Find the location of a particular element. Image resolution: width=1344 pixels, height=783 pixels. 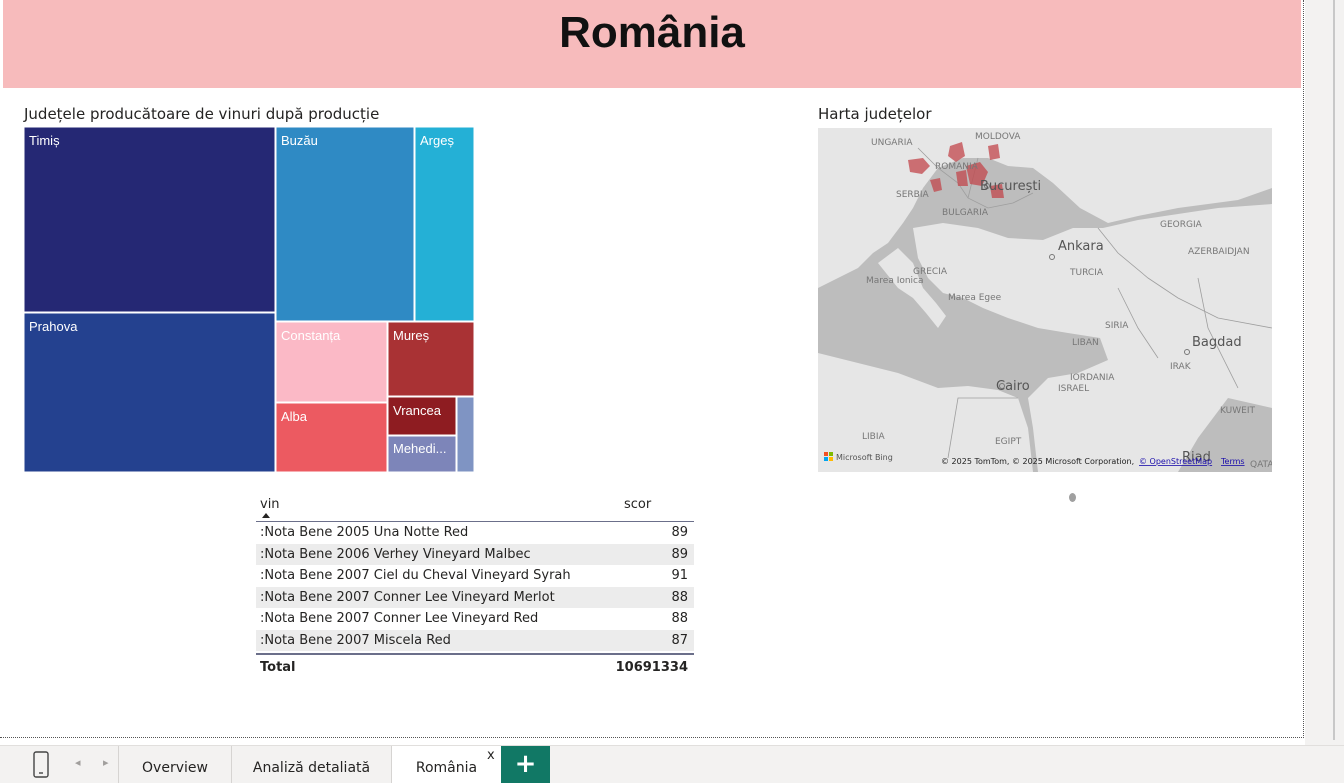

tile-label-alba: Alba is located at coordinates (294, 416).